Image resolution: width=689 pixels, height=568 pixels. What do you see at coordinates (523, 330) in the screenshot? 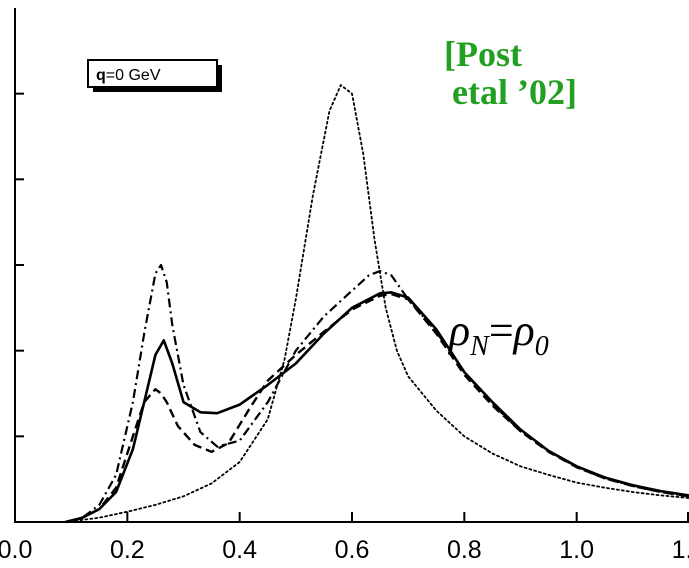
I see `rho-0-symbol: ρ` at bounding box center [523, 330].